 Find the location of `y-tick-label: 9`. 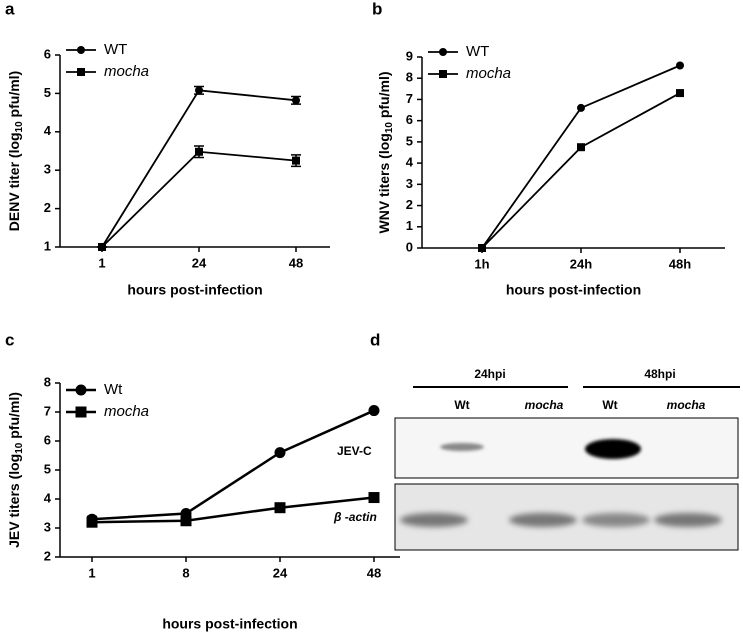

y-tick-label: 9 is located at coordinates (409, 55).